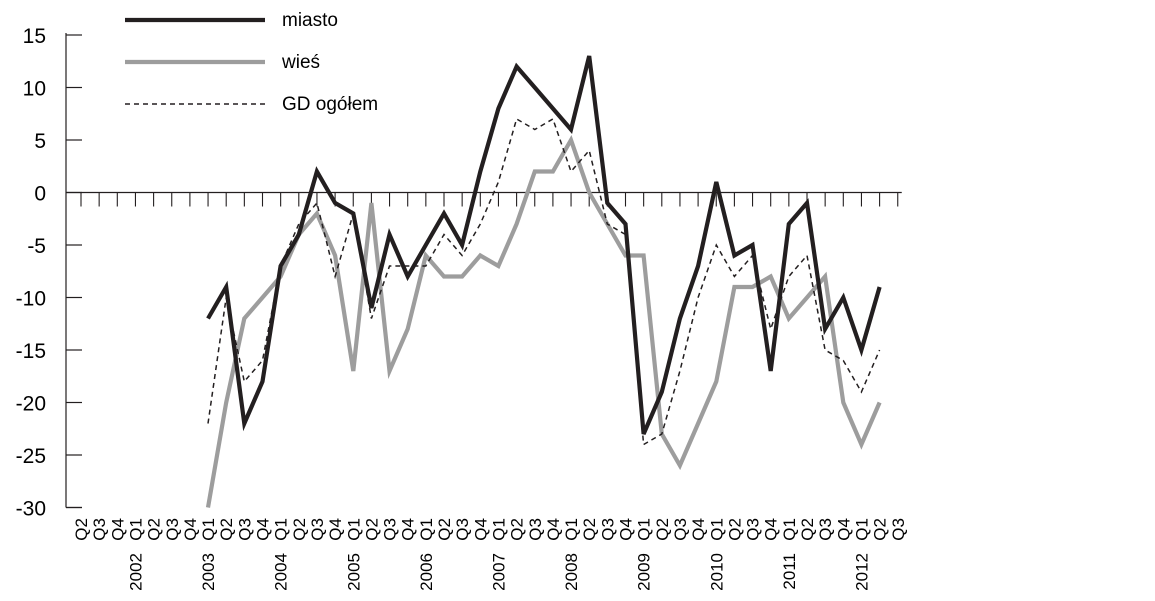 The image size is (1155, 601). I want to click on x-tick-label-year: 2006, so click(426, 572).